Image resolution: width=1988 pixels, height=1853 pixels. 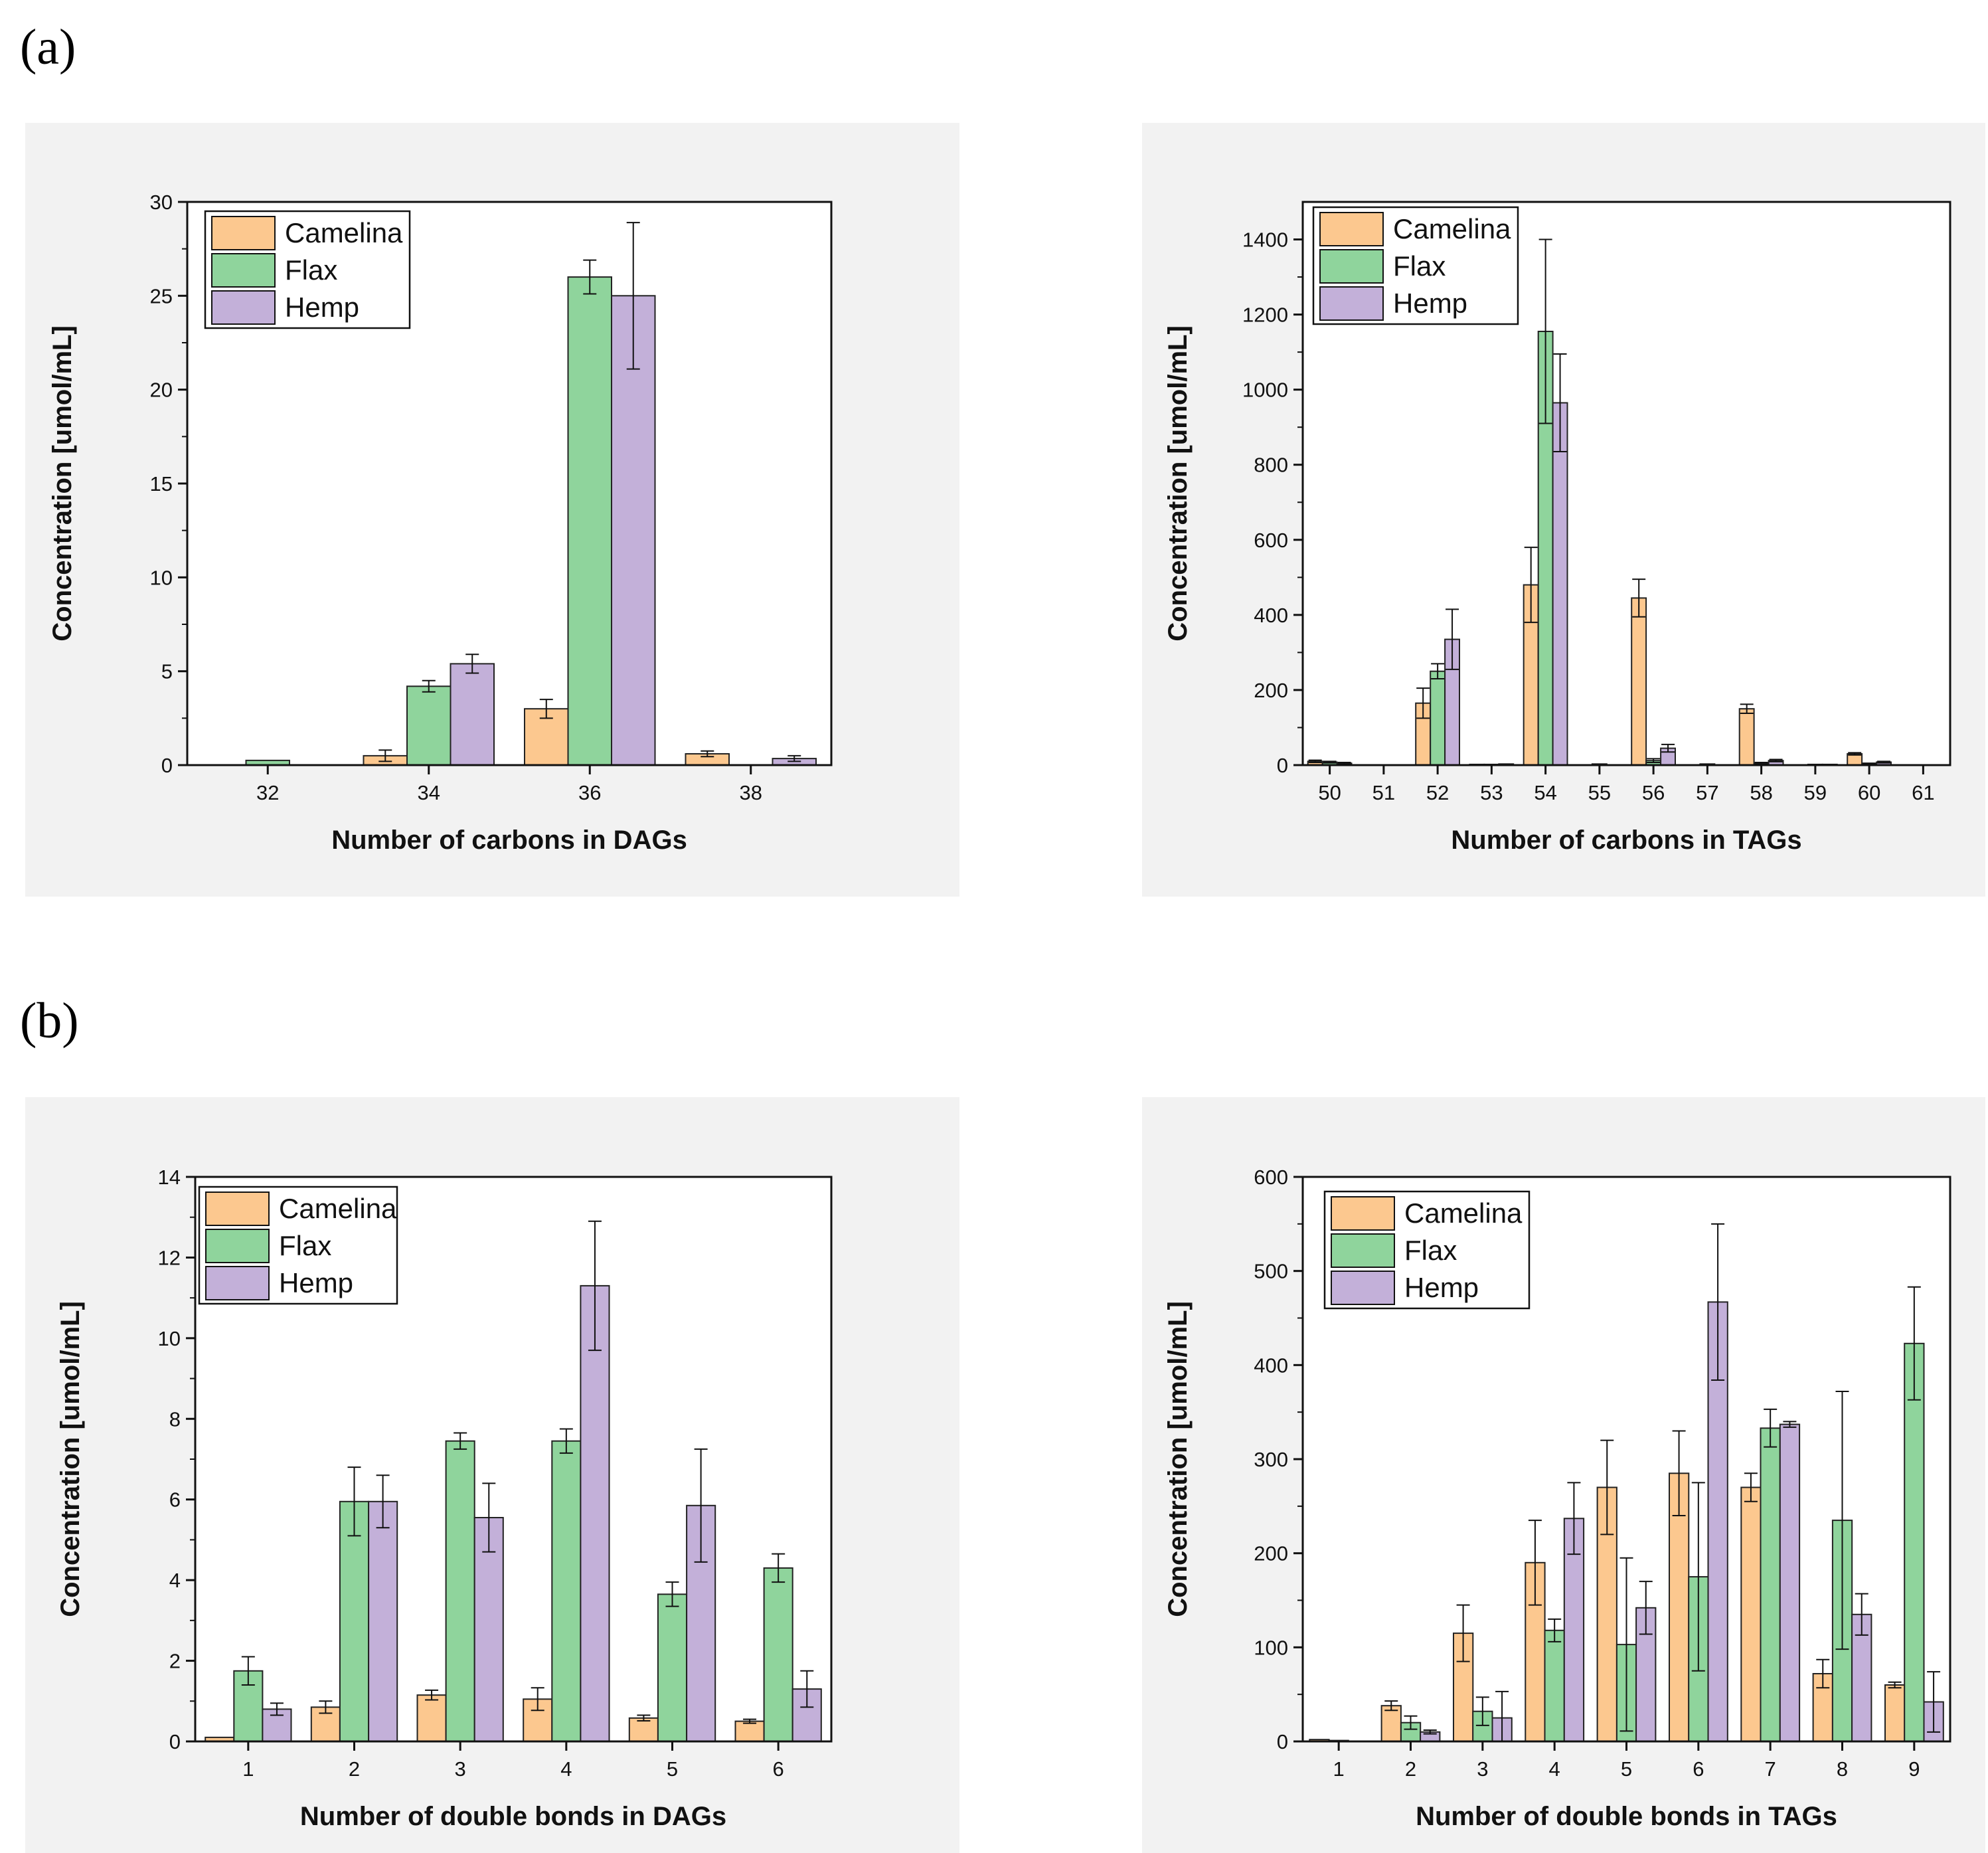 I want to click on x-tick-label: 6, so click(x=1698, y=1769).